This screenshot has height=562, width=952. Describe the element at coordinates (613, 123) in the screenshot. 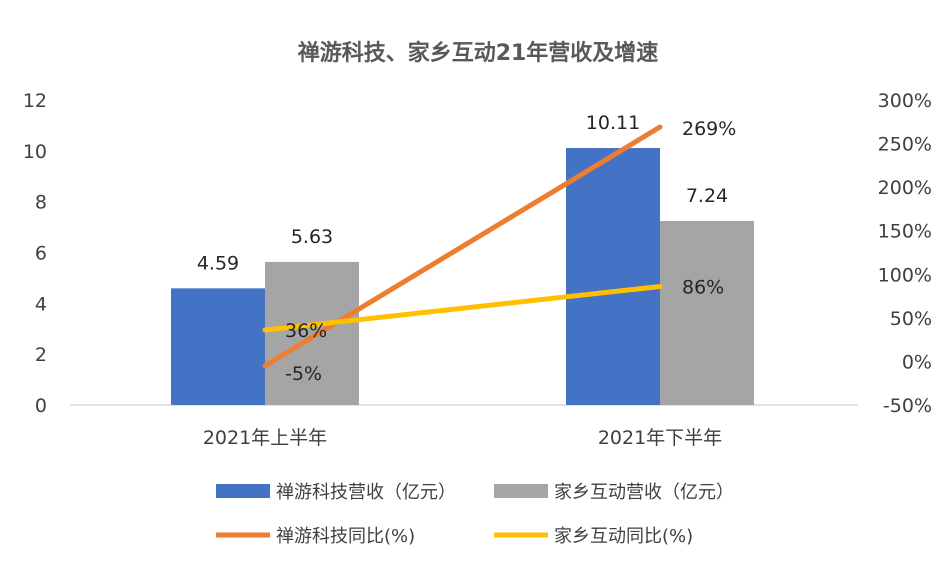

I see `bar-value-label: 10.11` at that location.